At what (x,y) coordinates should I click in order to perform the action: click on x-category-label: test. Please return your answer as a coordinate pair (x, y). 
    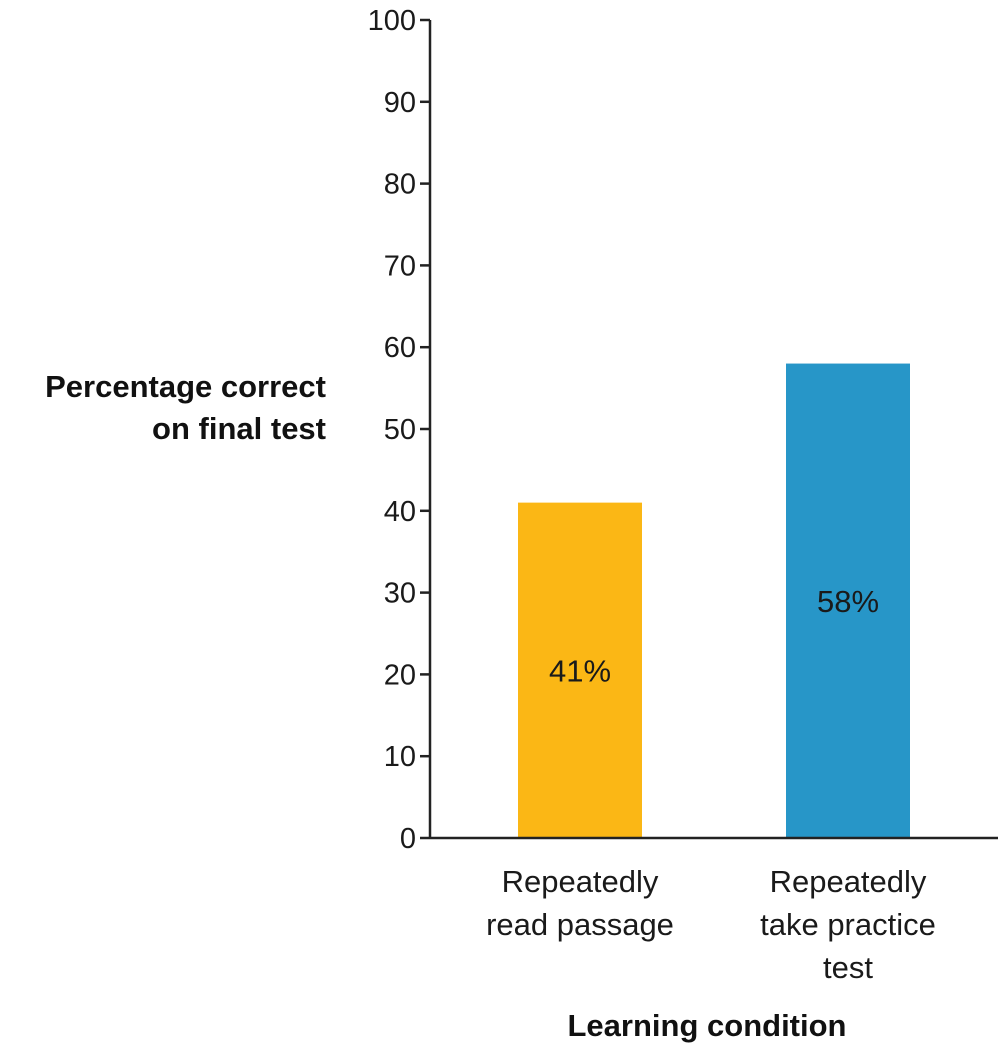
    Looking at the image, I should click on (848, 967).